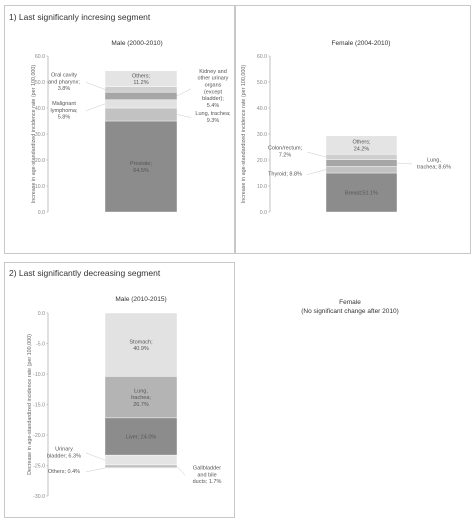 The width and height of the screenshot is (475, 523). I want to click on bar-label-male_inc-1: 9.3%, so click(213, 121).